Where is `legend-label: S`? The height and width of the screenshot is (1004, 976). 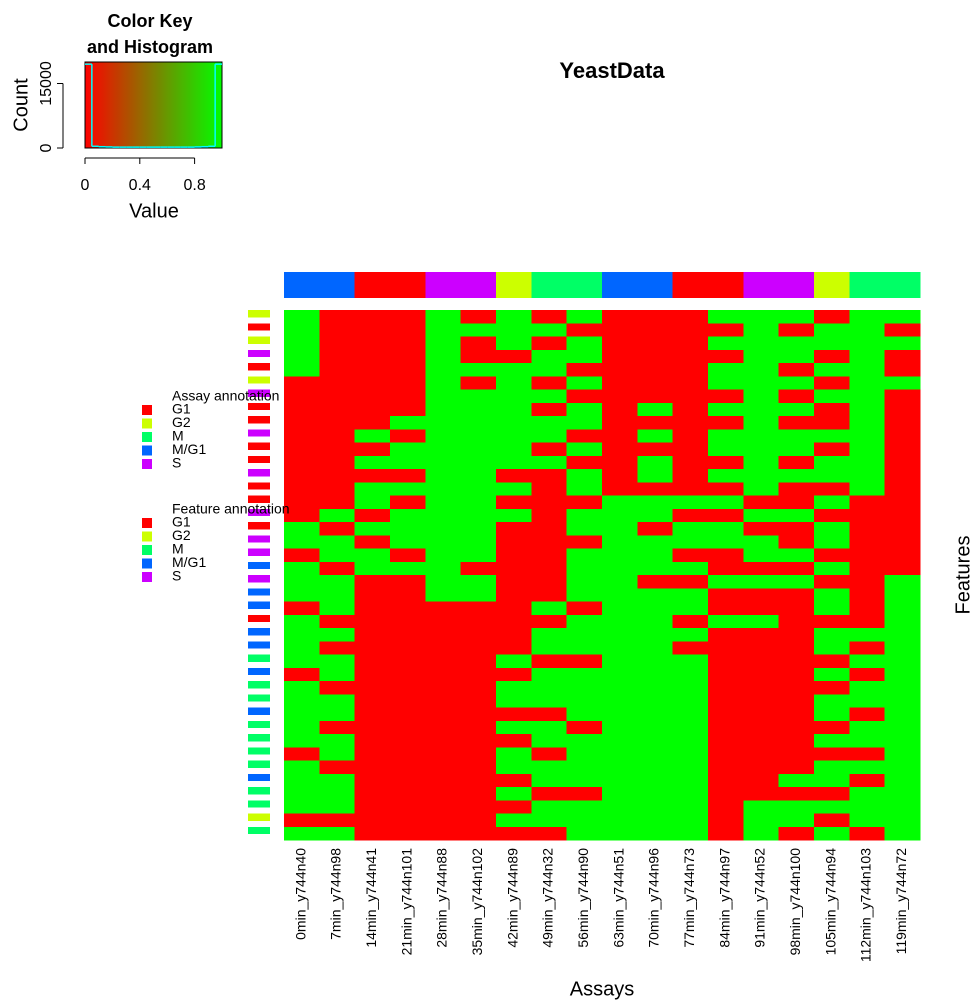 legend-label: S is located at coordinates (176, 576).